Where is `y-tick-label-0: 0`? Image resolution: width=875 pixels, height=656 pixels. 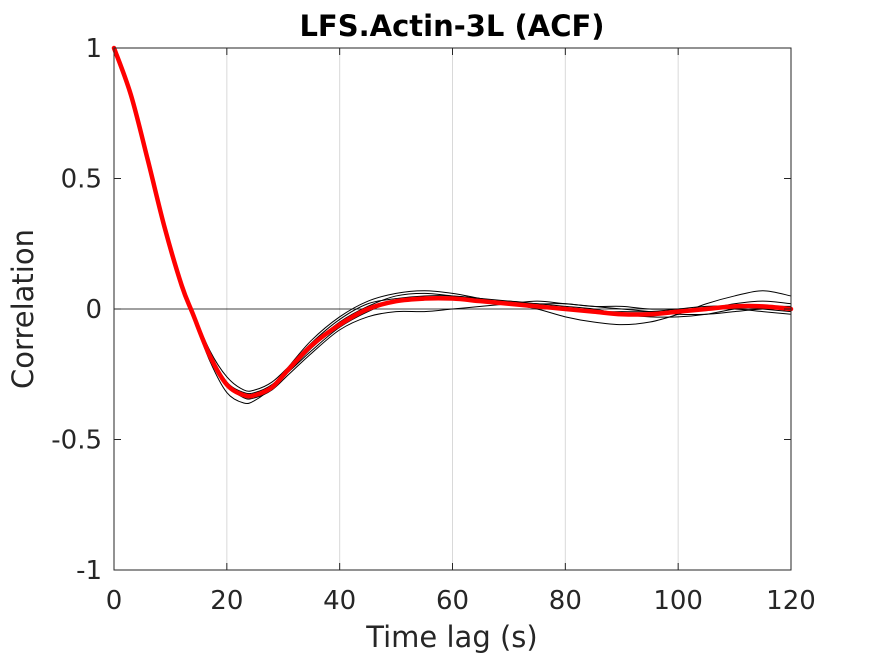 y-tick-label-0: 0 is located at coordinates (93, 310).